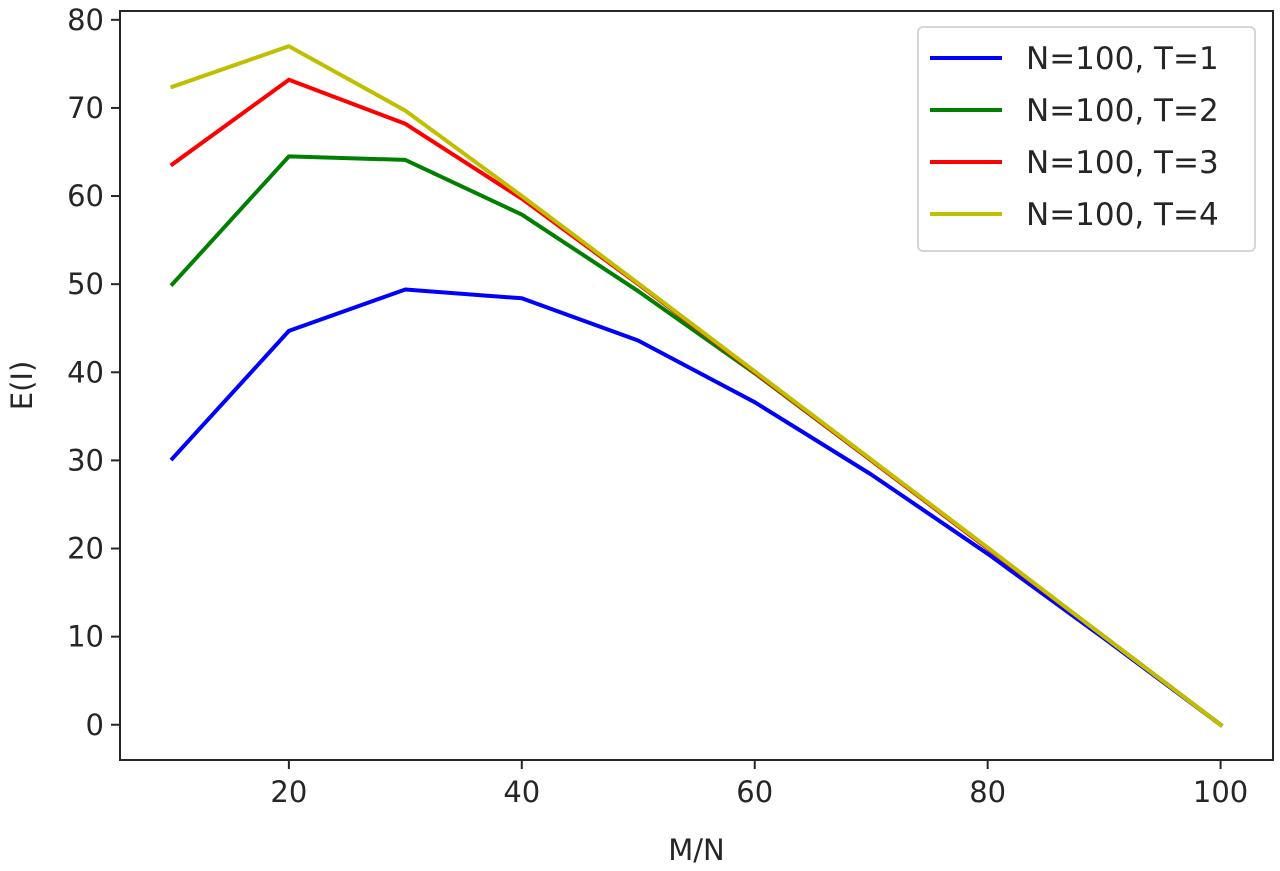 This screenshot has height=871, width=1280. Describe the element at coordinates (1122, 59) in the screenshot. I see `legend-label-1: N=100, T=1` at that location.